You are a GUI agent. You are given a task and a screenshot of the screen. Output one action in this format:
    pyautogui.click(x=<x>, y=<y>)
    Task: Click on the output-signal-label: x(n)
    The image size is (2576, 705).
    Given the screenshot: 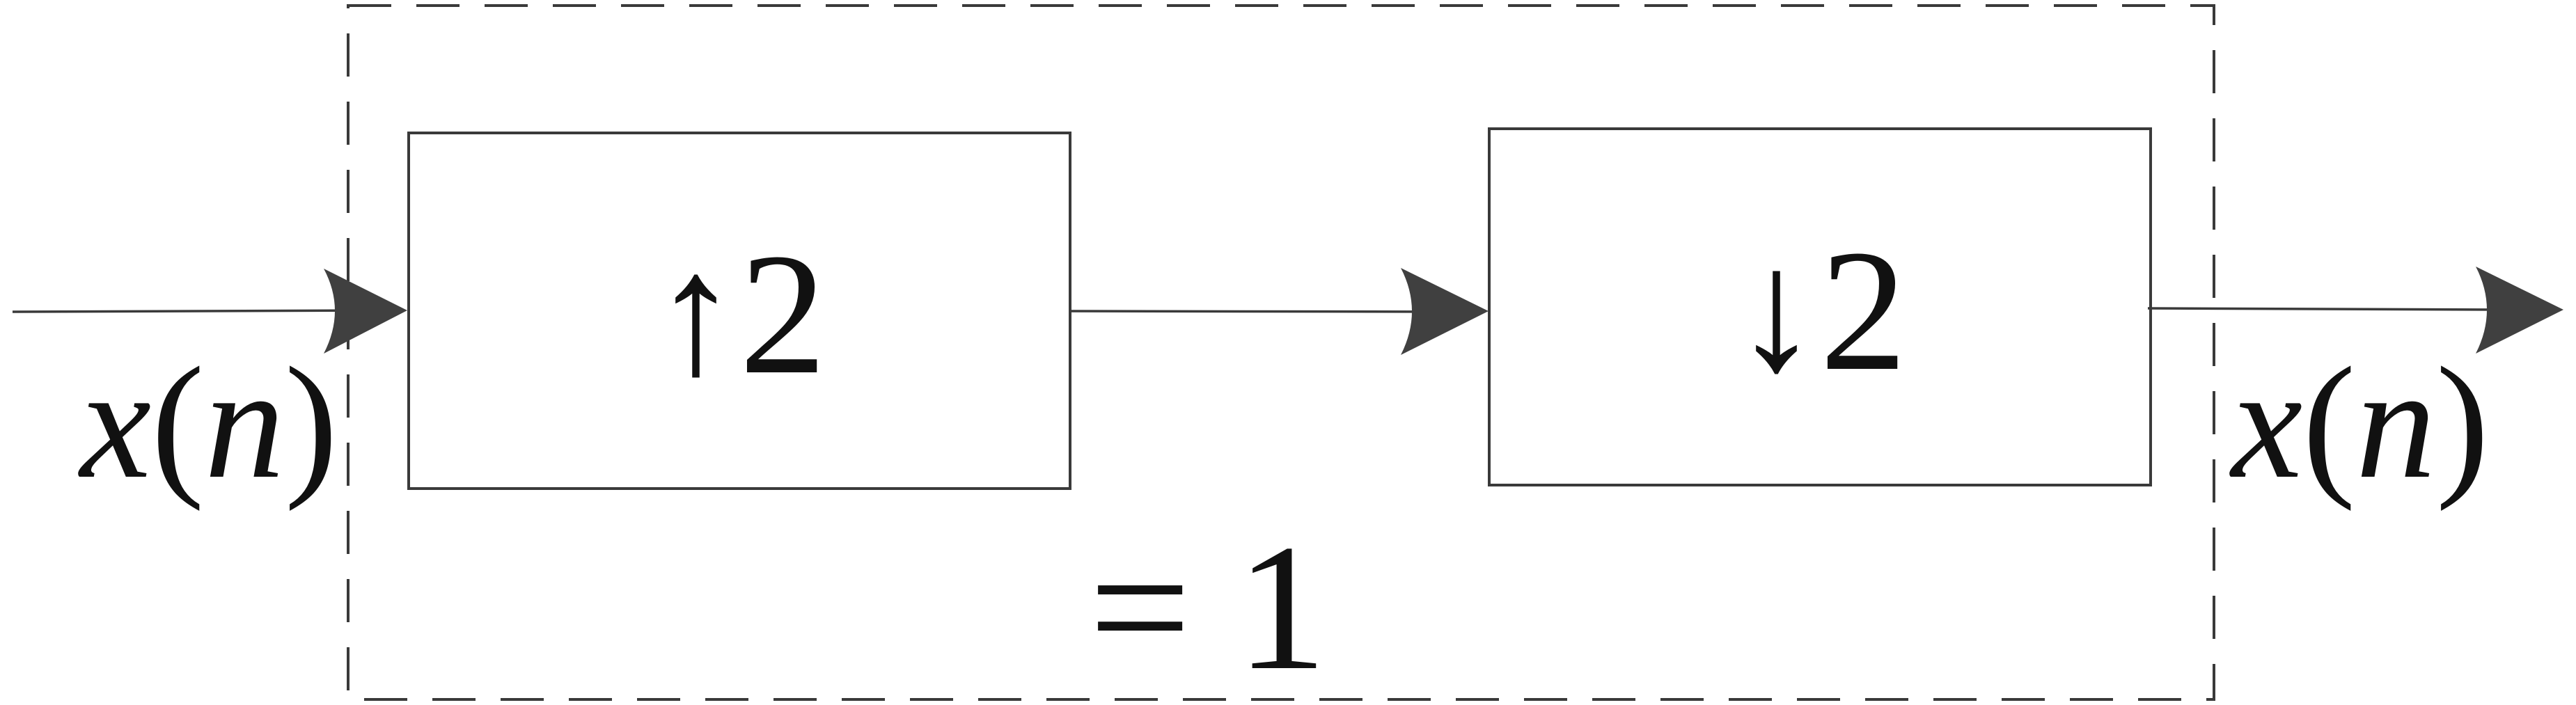 What is the action you would take?
    pyautogui.click(x=2359, y=423)
    